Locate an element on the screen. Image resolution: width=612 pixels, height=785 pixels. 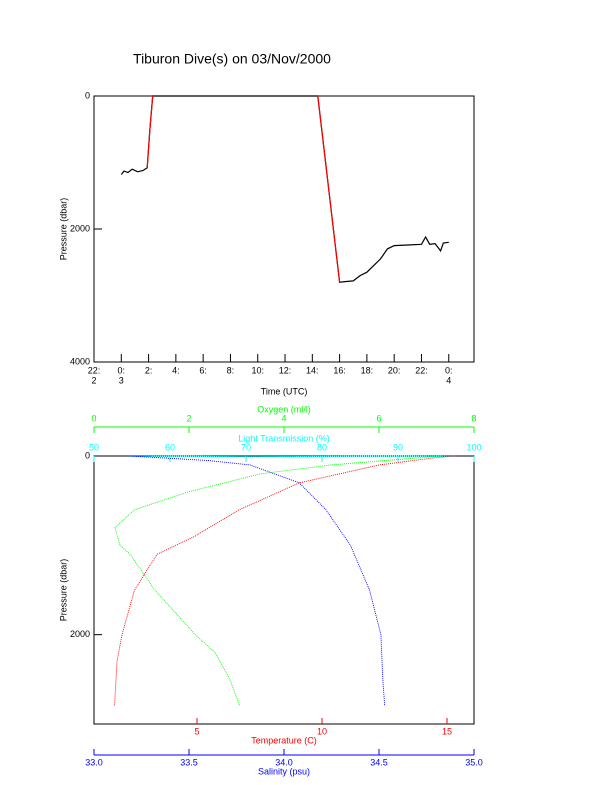
x-tick-label: 60 is located at coordinates (170, 447).